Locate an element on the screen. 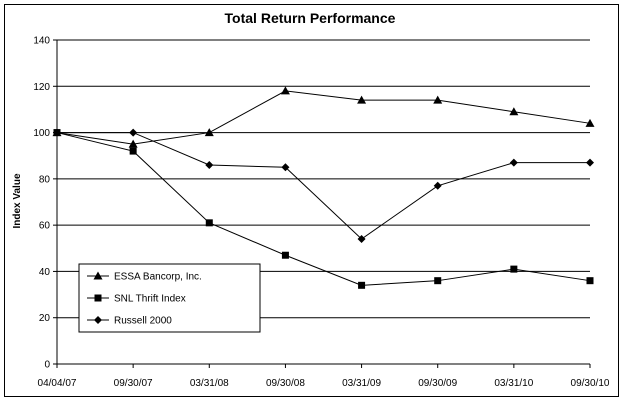 This screenshot has width=625, height=403. x-tick-label: 04/04/07 is located at coordinates (57, 383).